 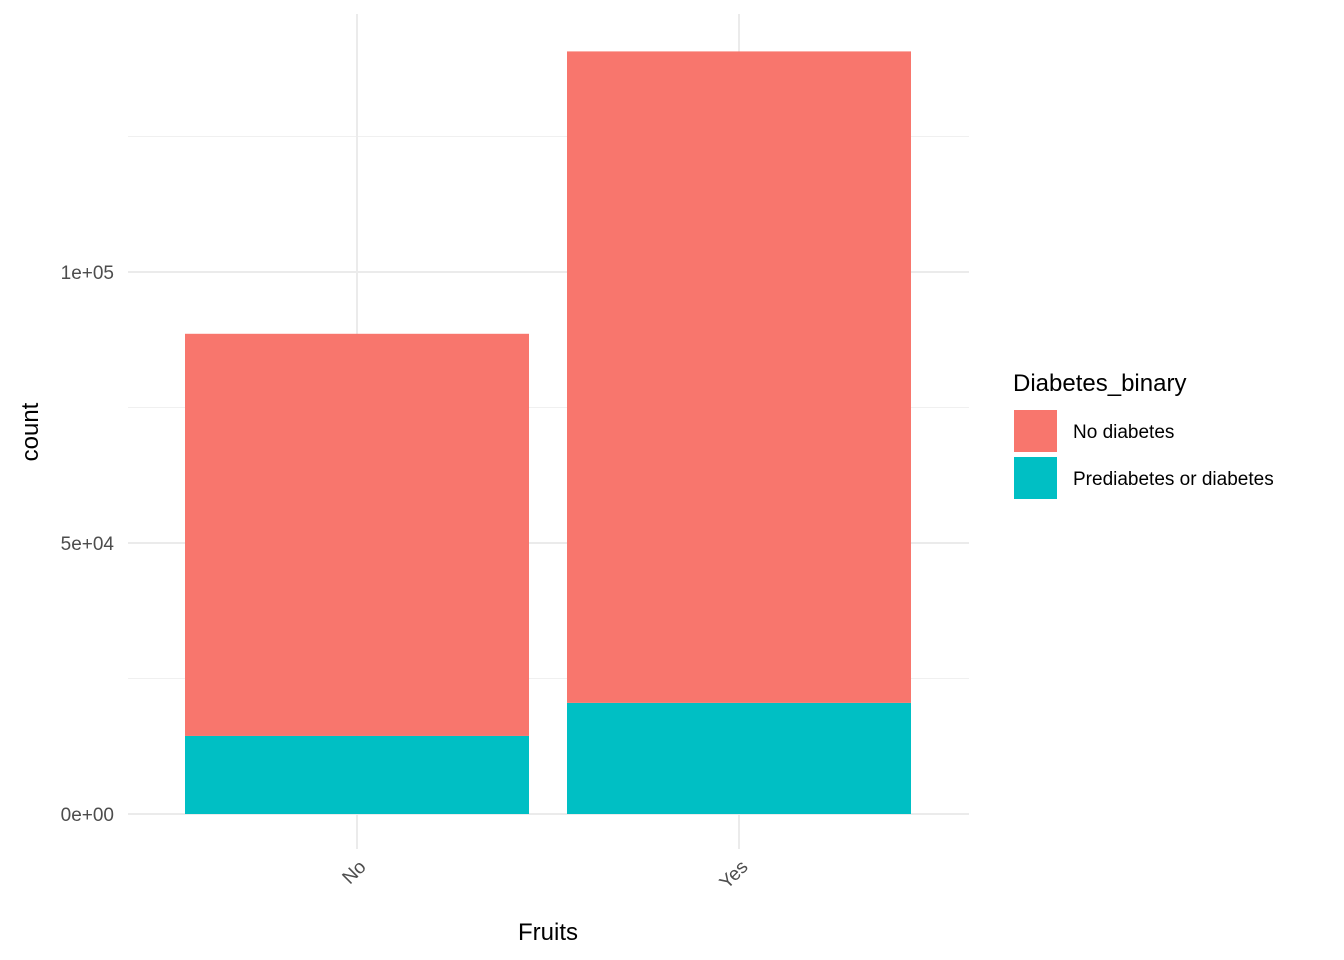 What do you see at coordinates (546, 875) in the screenshot?
I see `x-axis-ticks: No Yes` at bounding box center [546, 875].